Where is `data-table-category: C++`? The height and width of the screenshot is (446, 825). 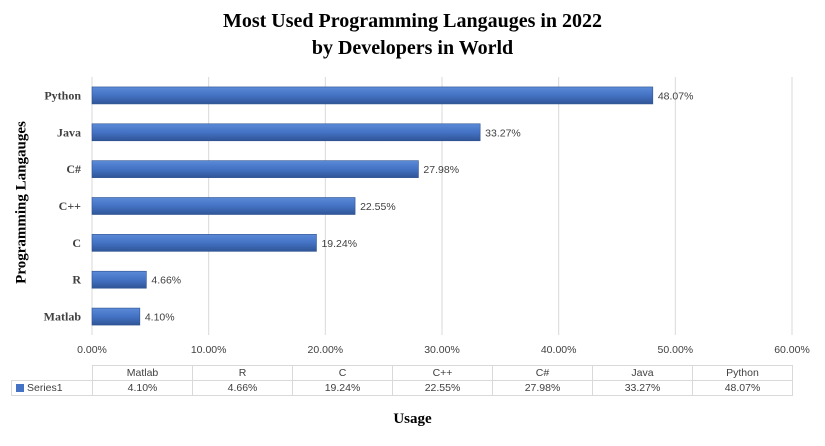
data-table-category: C++ is located at coordinates (442, 373).